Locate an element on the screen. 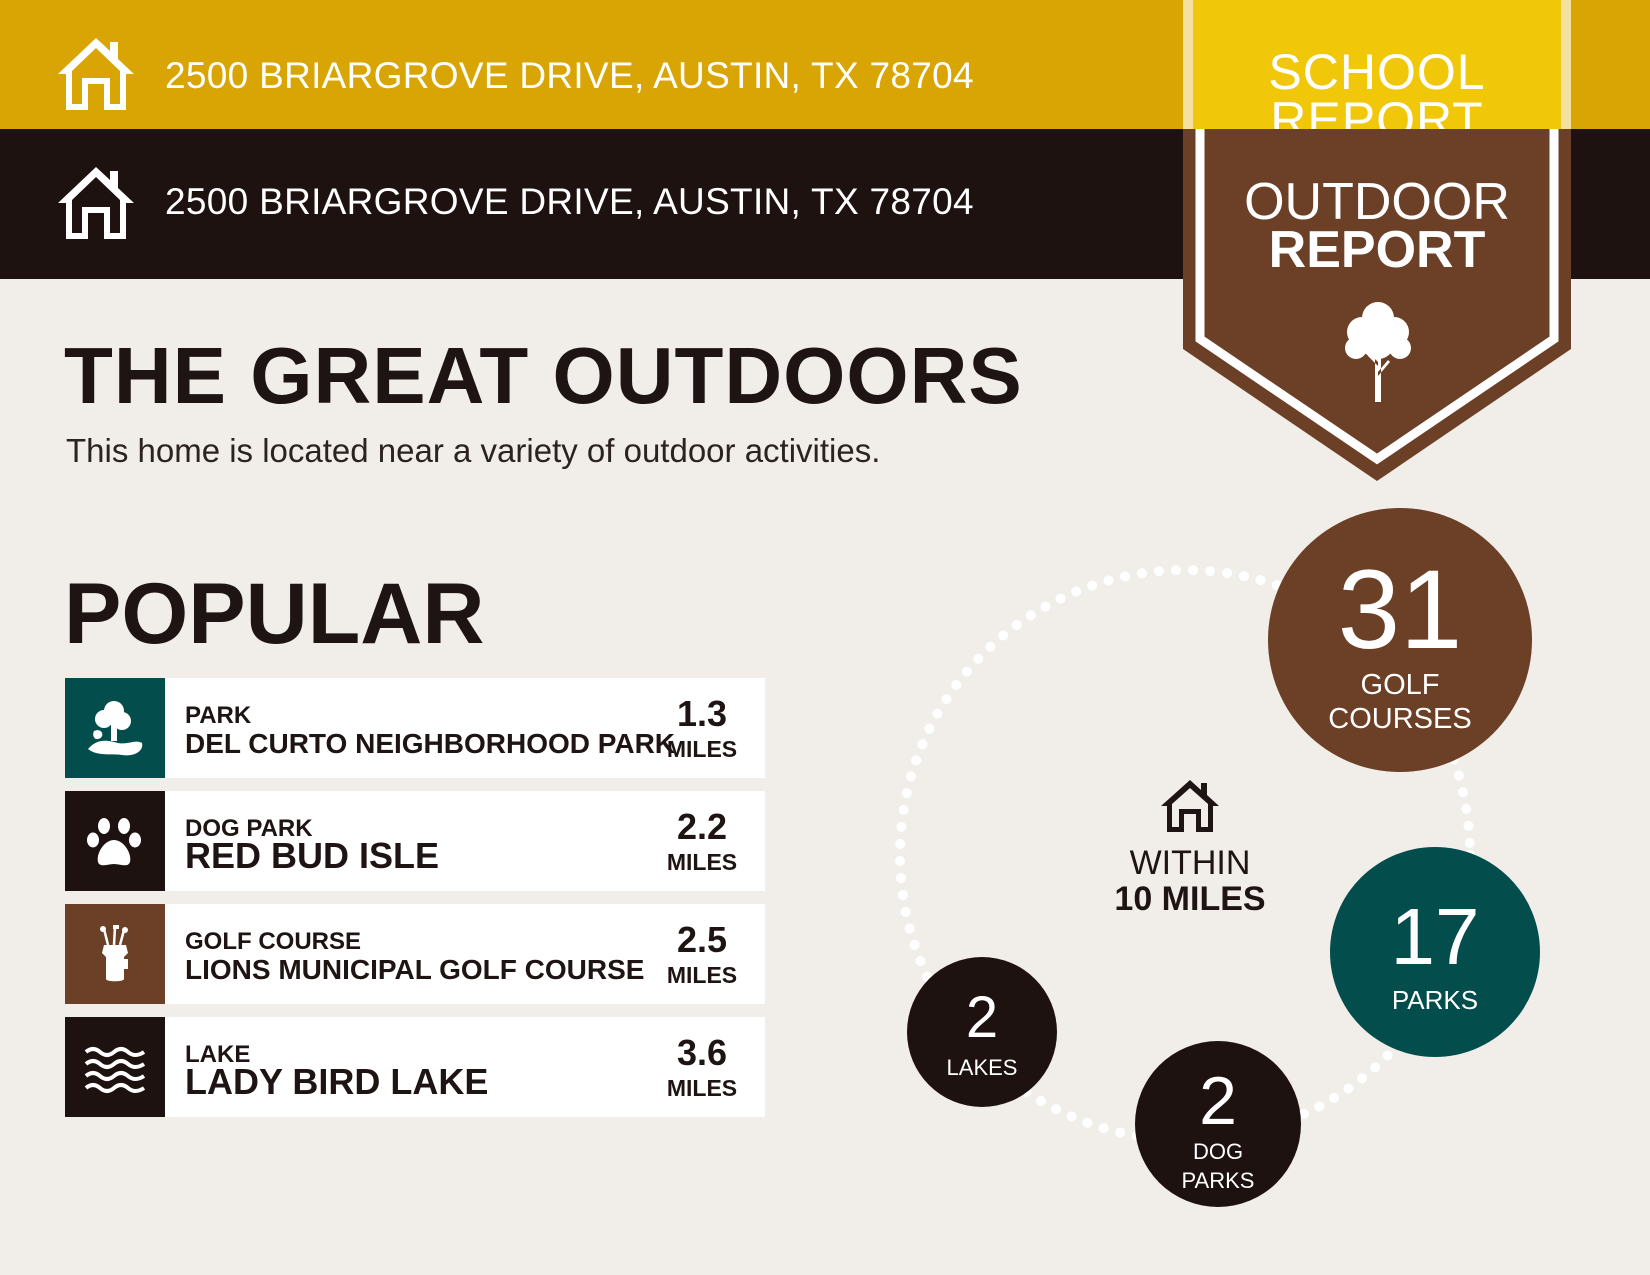  park-icon is located at coordinates (115, 728).